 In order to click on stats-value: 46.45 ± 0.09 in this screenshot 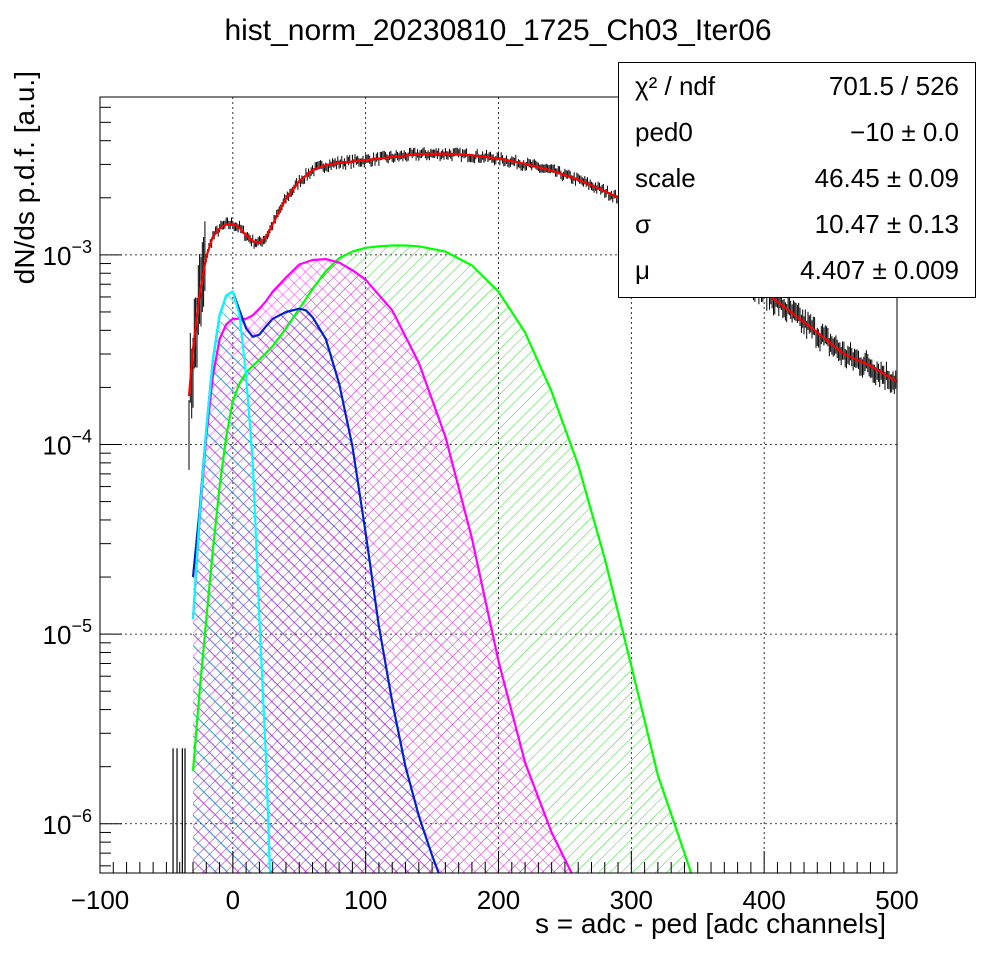, I will do `click(886, 178)`.